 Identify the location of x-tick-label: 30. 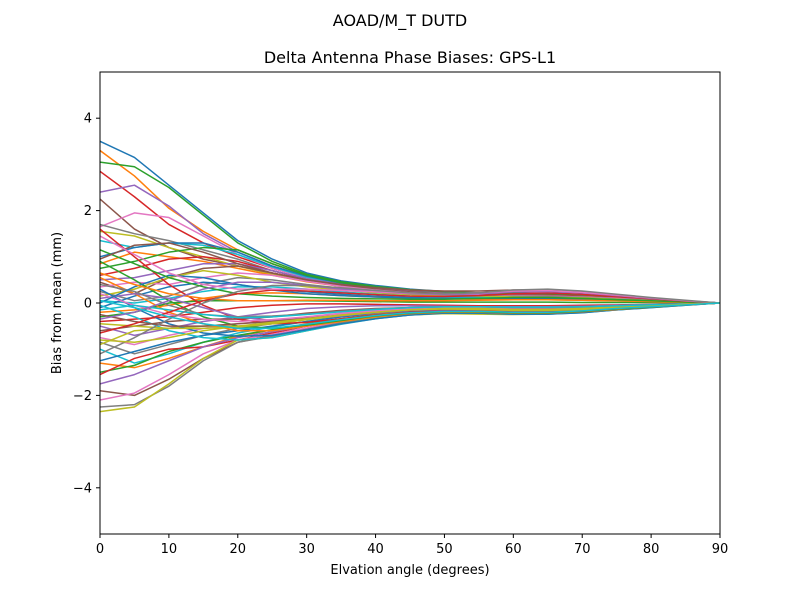
(306, 549).